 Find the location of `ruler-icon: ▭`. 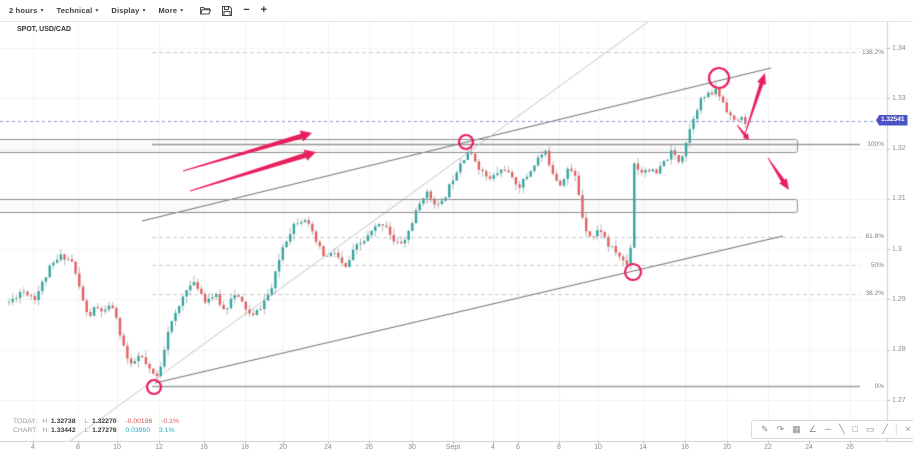

ruler-icon: ▭ is located at coordinates (870, 429).